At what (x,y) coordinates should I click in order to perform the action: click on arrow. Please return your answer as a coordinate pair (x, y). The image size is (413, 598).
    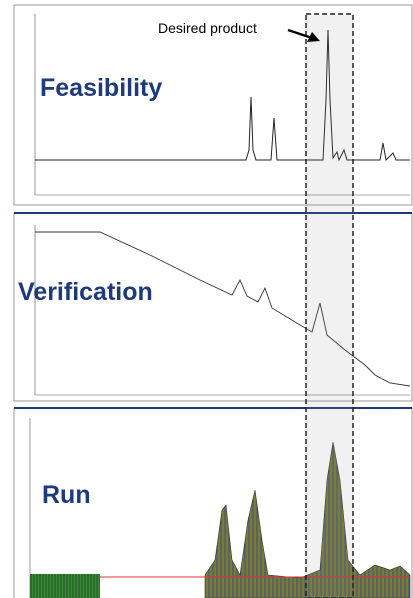
    Looking at the image, I should click on (300, 34).